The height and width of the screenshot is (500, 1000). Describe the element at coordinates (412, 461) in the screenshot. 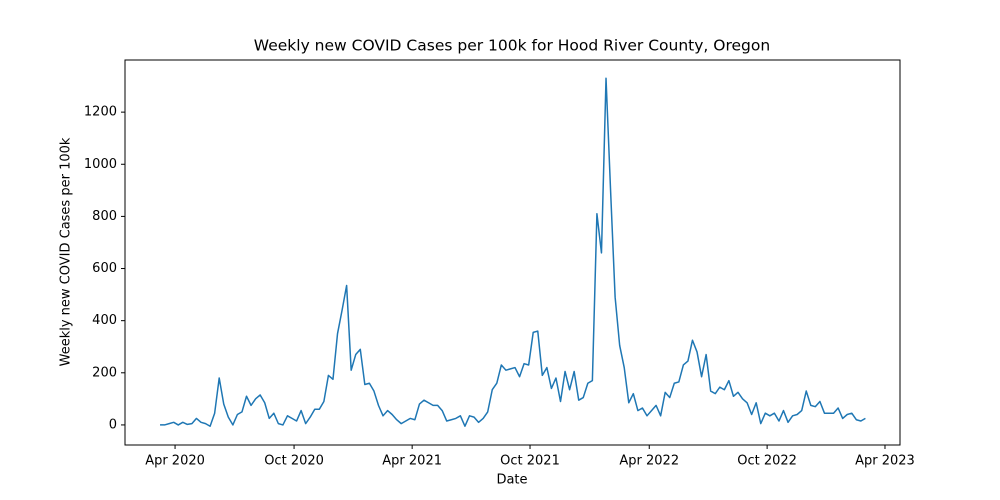

I see `x-tick-label: Apr 2021` at that location.